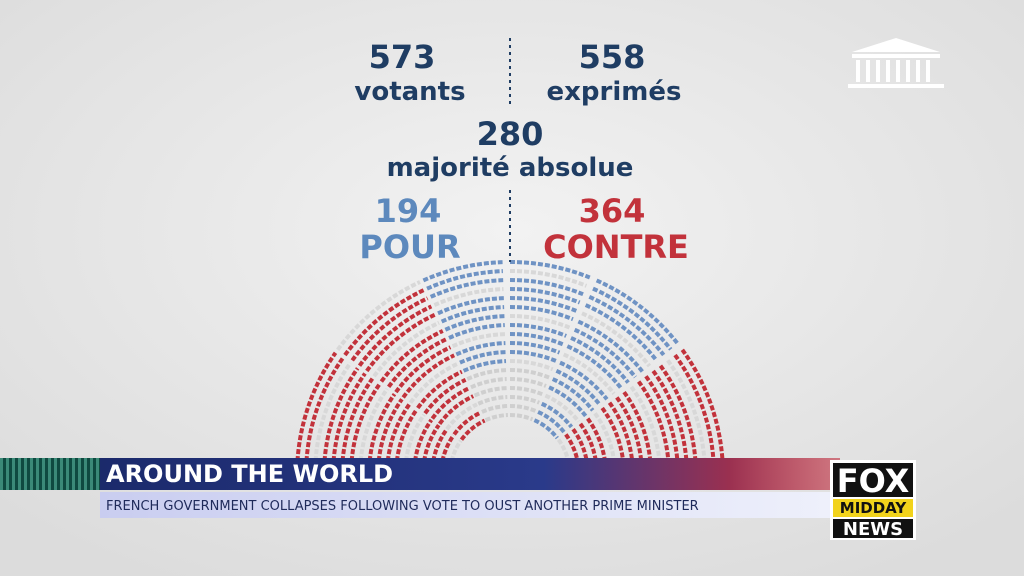  Describe the element at coordinates (249, 474) in the screenshot. I see `section-title: AROUND THE WORLD` at that location.